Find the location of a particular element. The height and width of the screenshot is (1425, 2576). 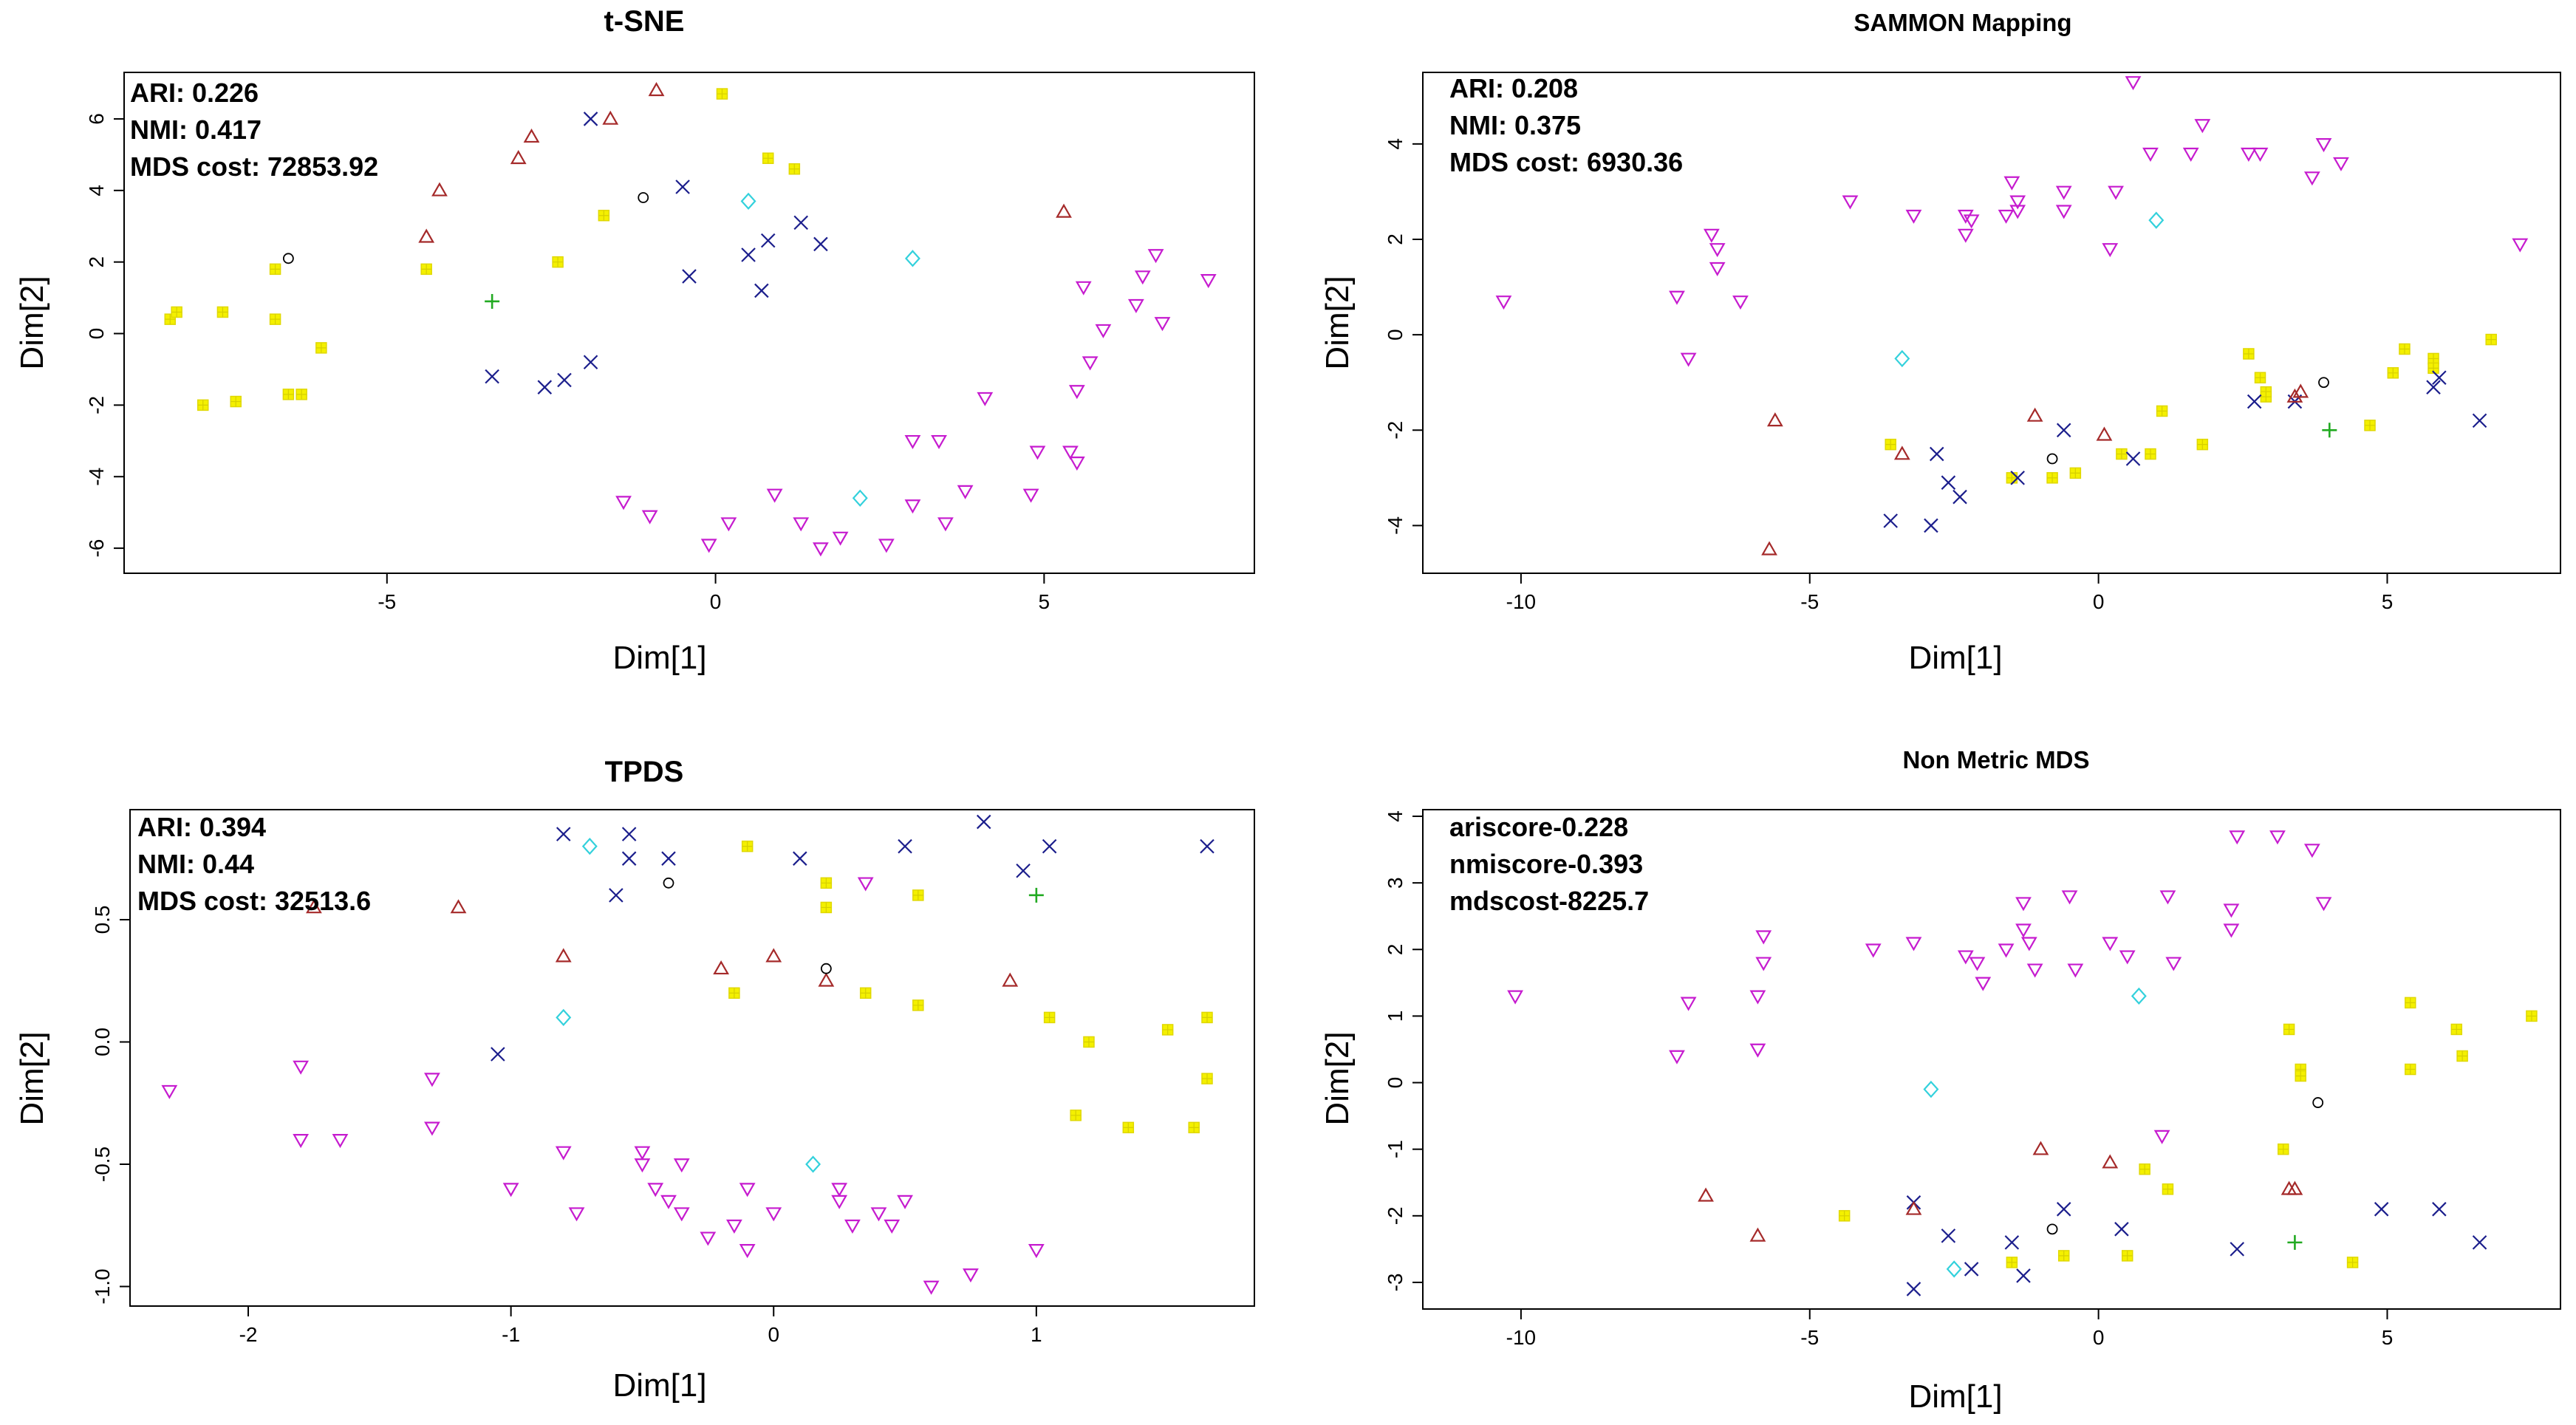

metric-nmi: NMI: 0.417 is located at coordinates (196, 130).